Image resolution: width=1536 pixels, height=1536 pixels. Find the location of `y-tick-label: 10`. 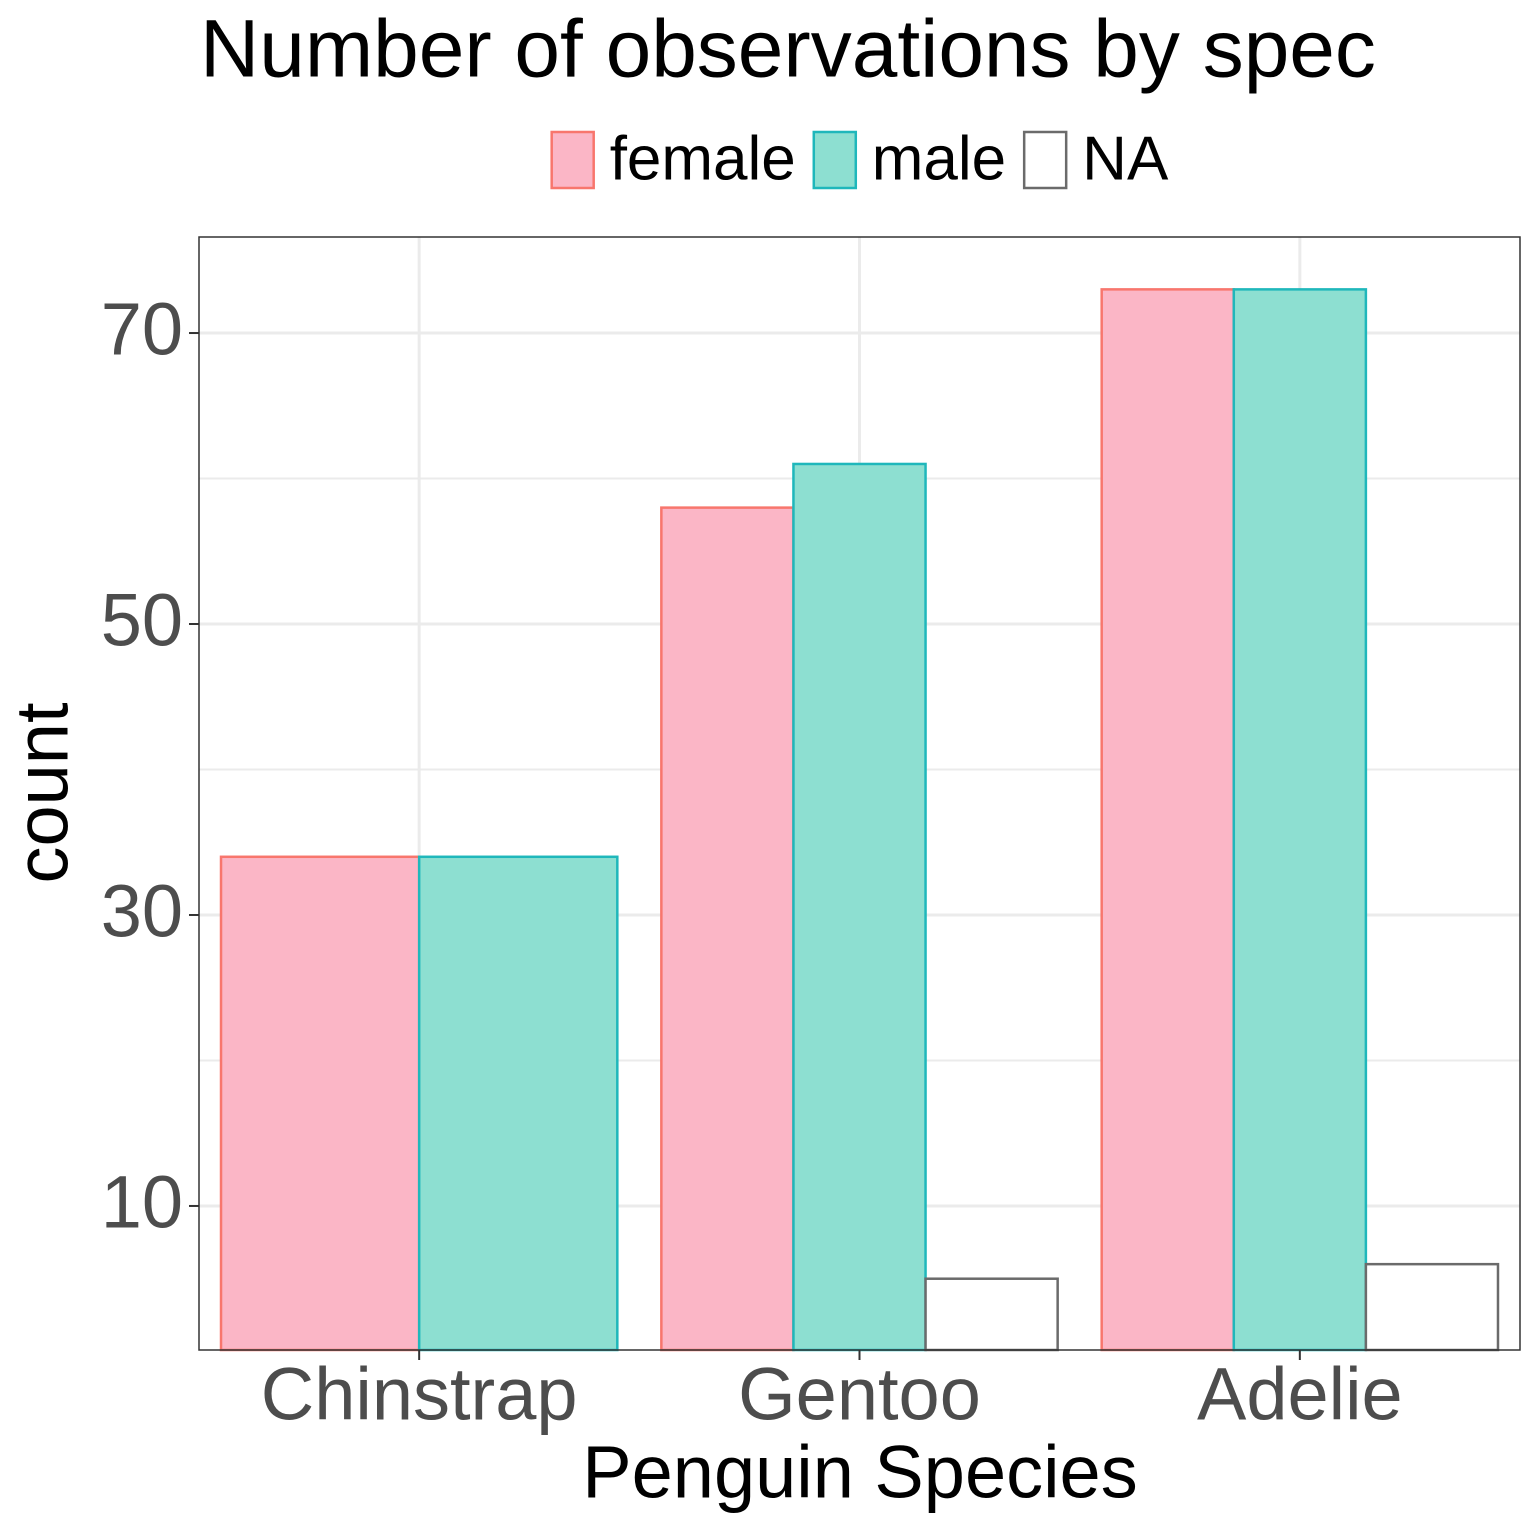

y-tick-label: 10 is located at coordinates (142, 1202).